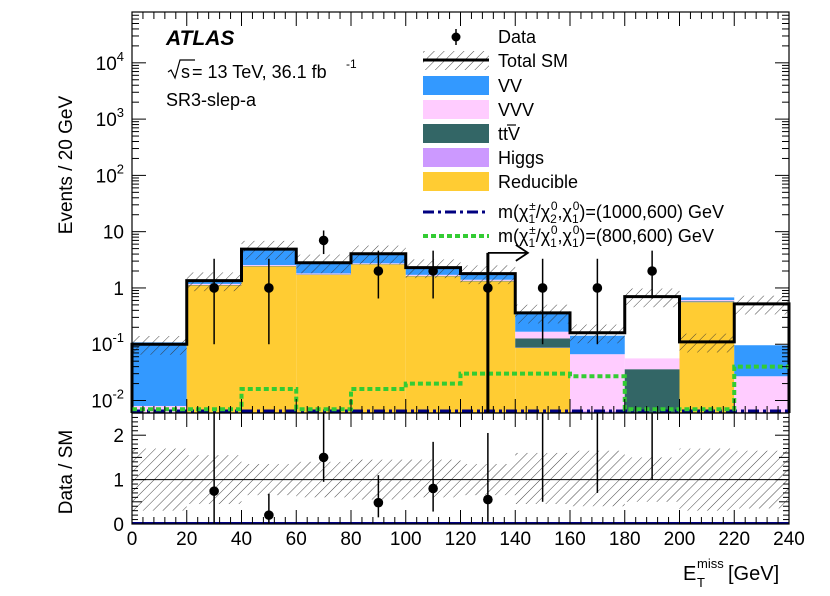 Image resolution: width=830 pixels, height=596 pixels. Describe the element at coordinates (211, 100) in the screenshot. I see `region-label: SR3-slep-a` at that location.